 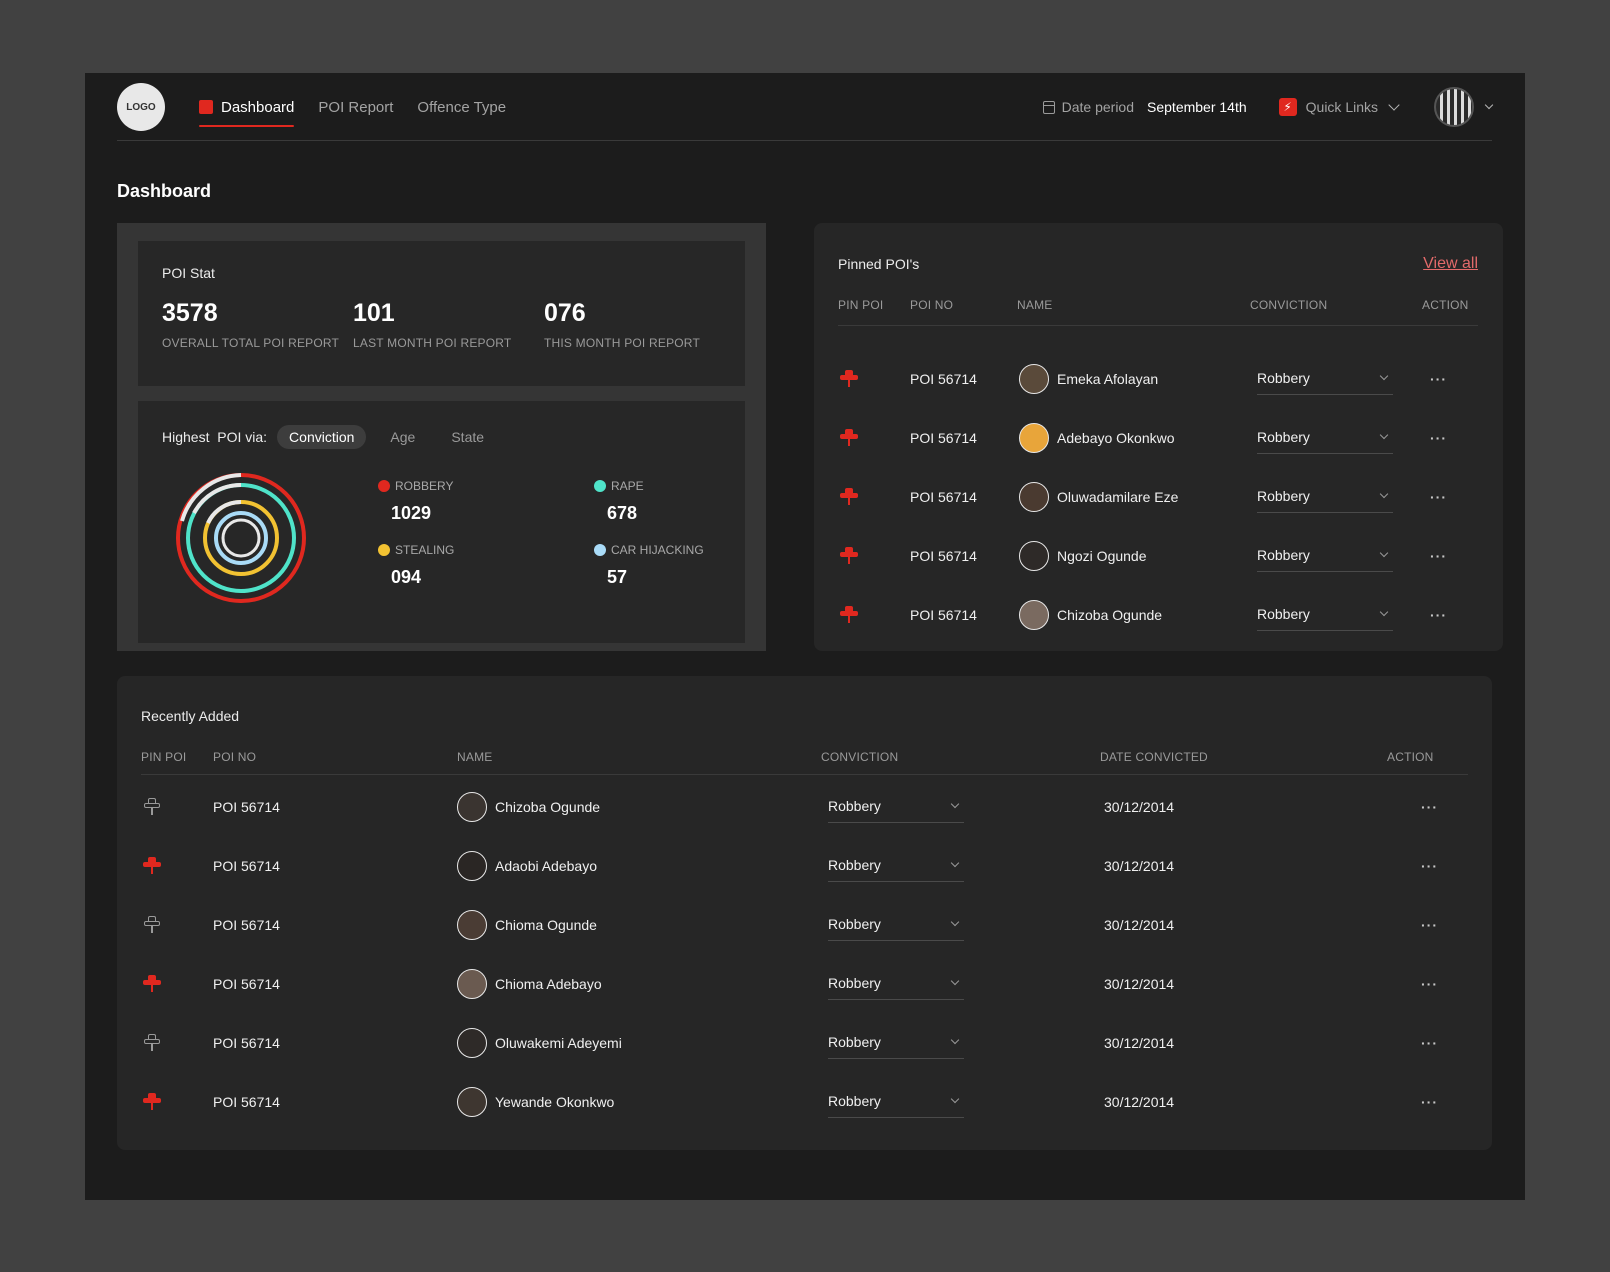 What do you see at coordinates (1445, 305) in the screenshot?
I see `col-action: ACTION` at bounding box center [1445, 305].